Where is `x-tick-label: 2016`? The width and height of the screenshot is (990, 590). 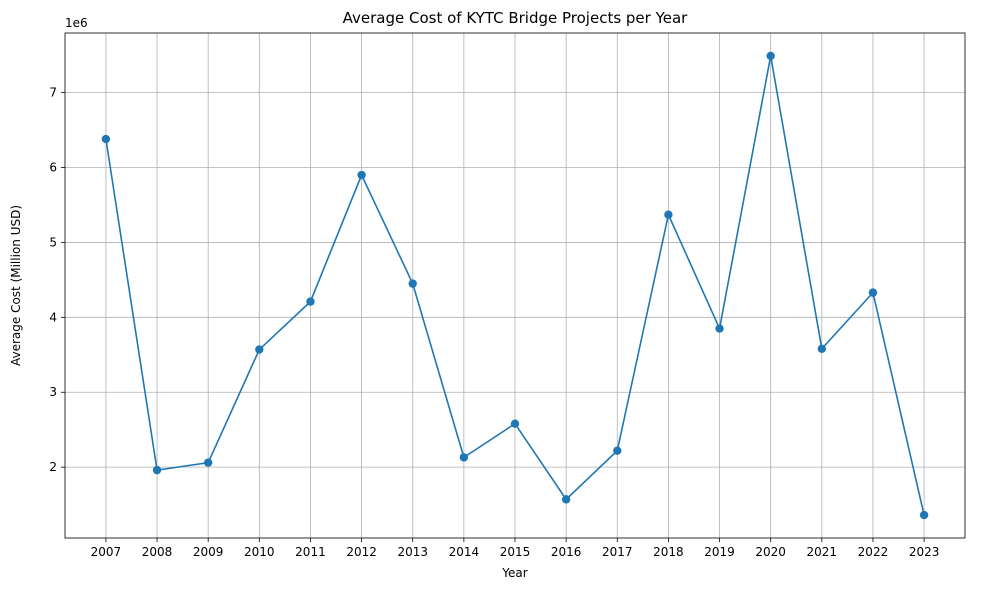
x-tick-label: 2016 is located at coordinates (566, 552).